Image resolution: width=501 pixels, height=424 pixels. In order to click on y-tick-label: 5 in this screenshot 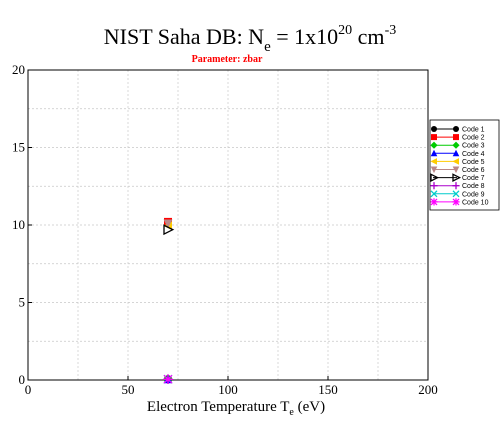, I will do `click(22, 302)`.